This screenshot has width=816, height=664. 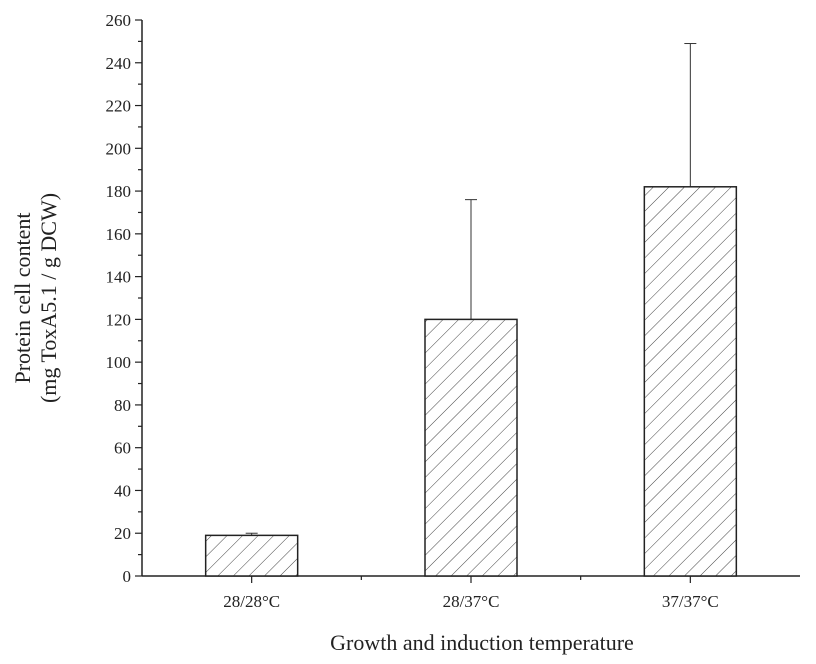 What do you see at coordinates (119, 191) in the screenshot?
I see `y-tick-label: 180` at bounding box center [119, 191].